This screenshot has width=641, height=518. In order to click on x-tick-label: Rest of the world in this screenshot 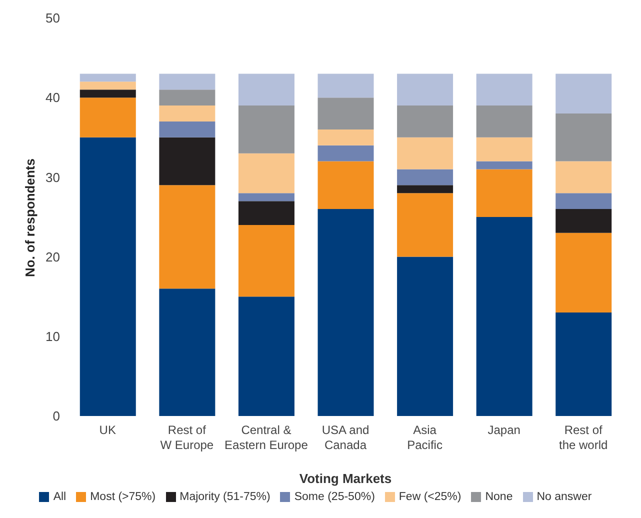, I will do `click(583, 437)`.